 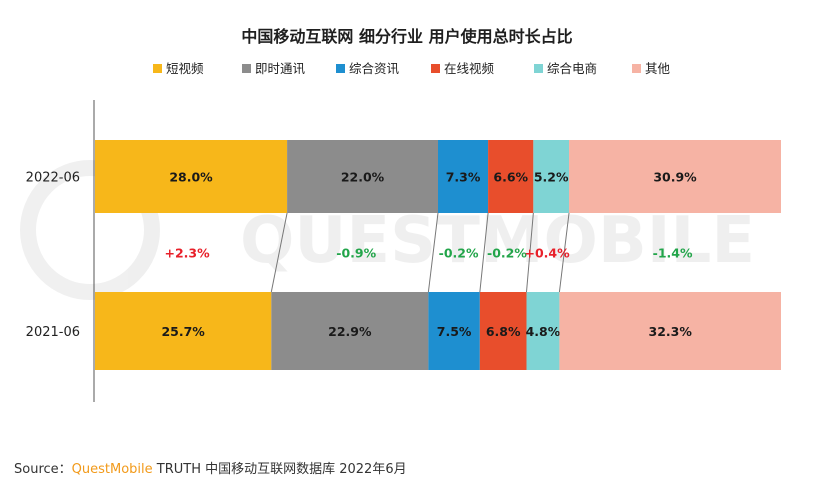 What do you see at coordinates (279, 469) in the screenshot?
I see `source-suffix: TRUTH 中国移动互联网数据库 2022年6月` at bounding box center [279, 469].